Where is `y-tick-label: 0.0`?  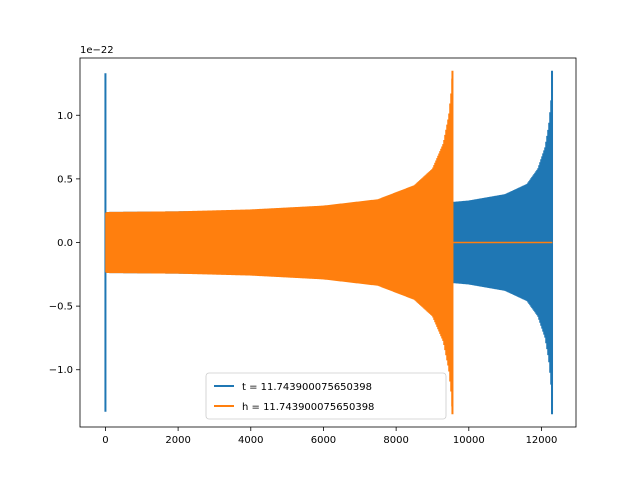
y-tick-label: 0.0 is located at coordinates (65, 243).